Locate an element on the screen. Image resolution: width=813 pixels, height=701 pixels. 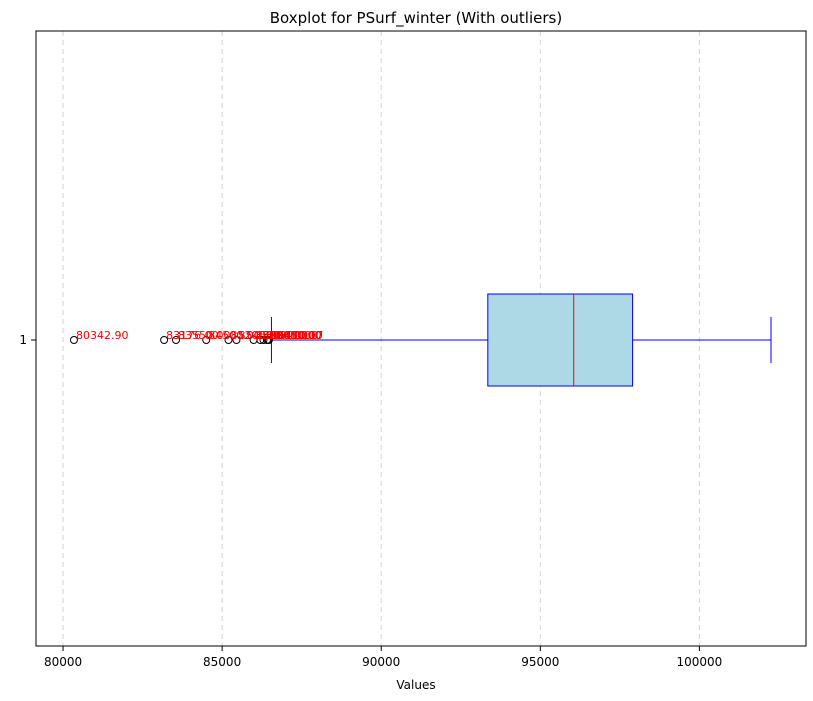
box-plot is located at coordinates (521, 340).